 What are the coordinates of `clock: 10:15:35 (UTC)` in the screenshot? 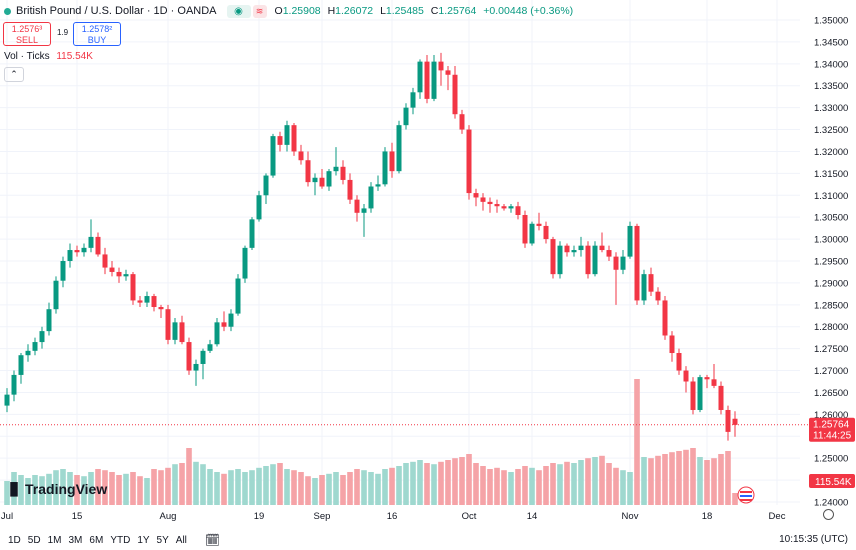 It's located at (813, 539).